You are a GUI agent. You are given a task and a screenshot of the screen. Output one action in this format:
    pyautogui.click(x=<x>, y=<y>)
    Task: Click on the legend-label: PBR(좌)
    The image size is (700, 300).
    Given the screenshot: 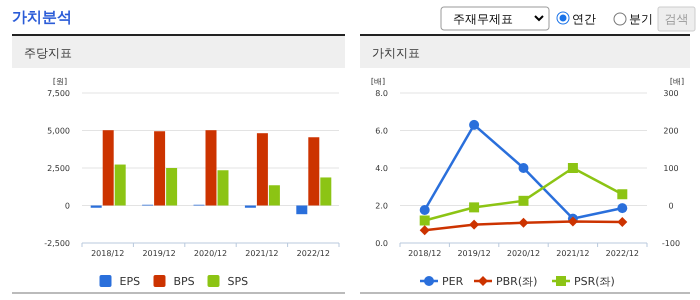 What is the action you would take?
    pyautogui.click(x=517, y=281)
    